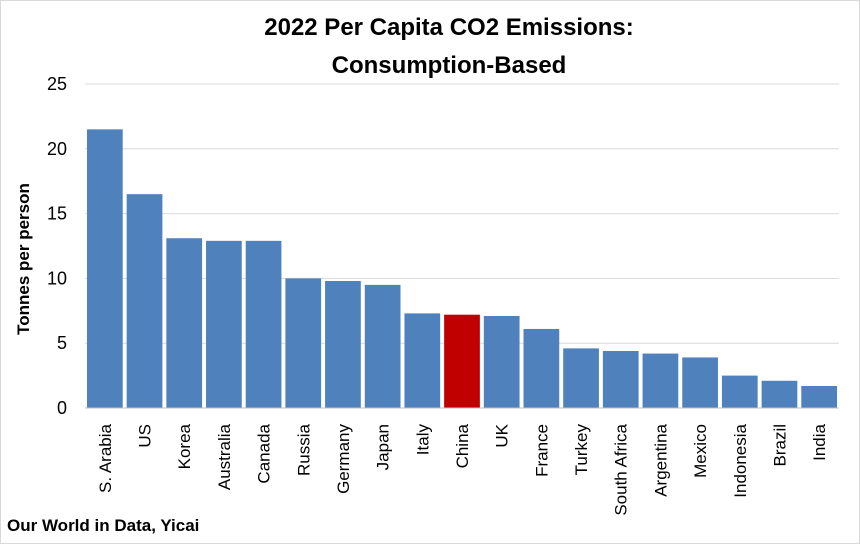 The height and width of the screenshot is (544, 860). I want to click on y-tick-label: 10, so click(57, 278).